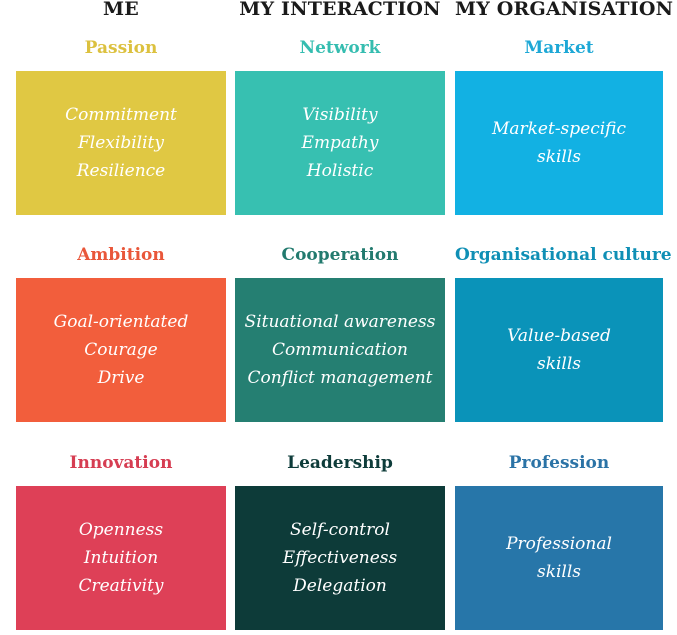 Image resolution: width=677 pixels, height=635 pixels. I want to click on box-line: Courage, so click(121, 350).